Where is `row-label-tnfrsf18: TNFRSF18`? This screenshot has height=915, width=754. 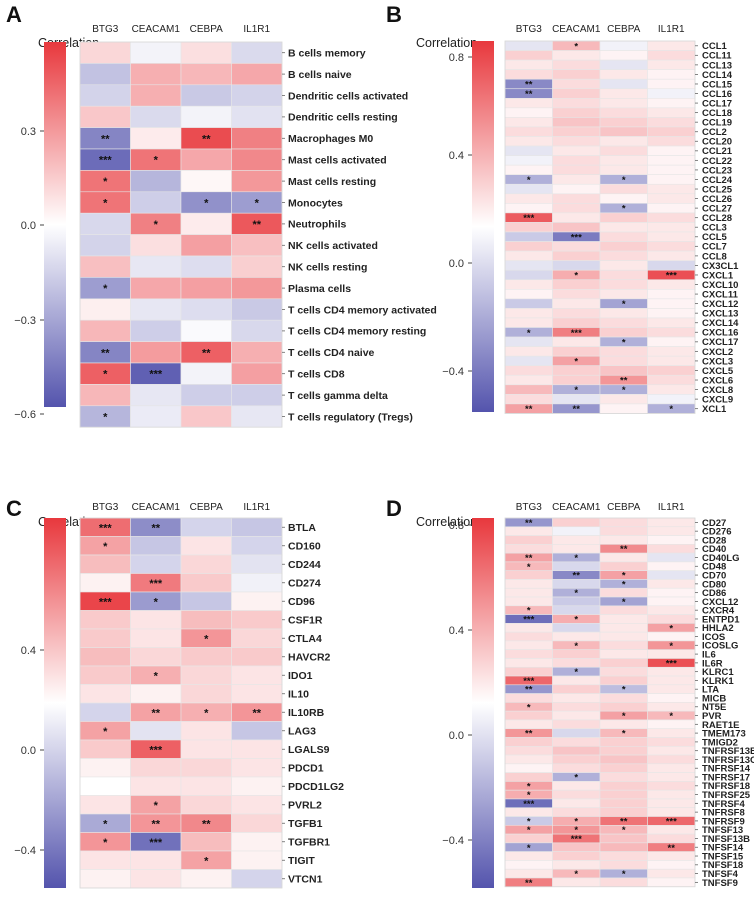
row-label-tnfrsf18: TNFRSF18 is located at coordinates (726, 786).